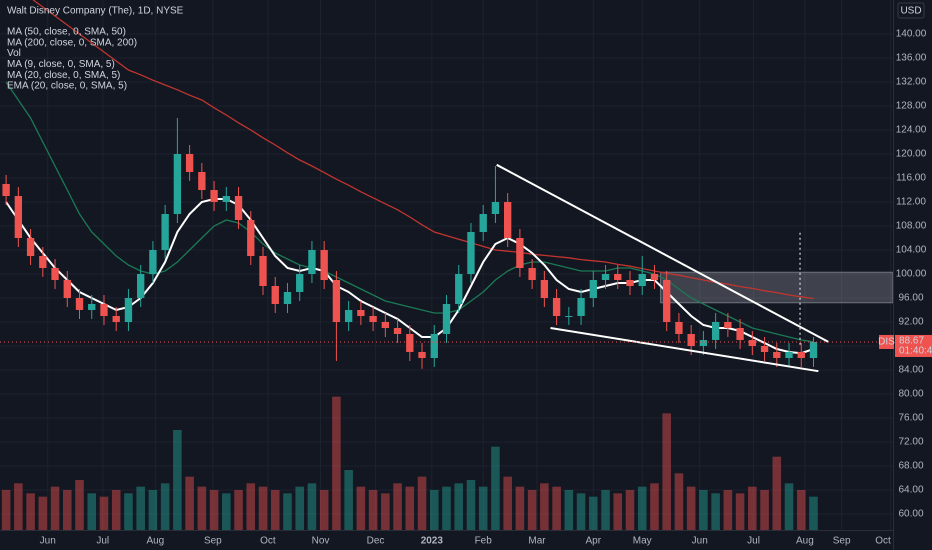  What do you see at coordinates (662, 253) in the screenshot?
I see `trendline` at bounding box center [662, 253].